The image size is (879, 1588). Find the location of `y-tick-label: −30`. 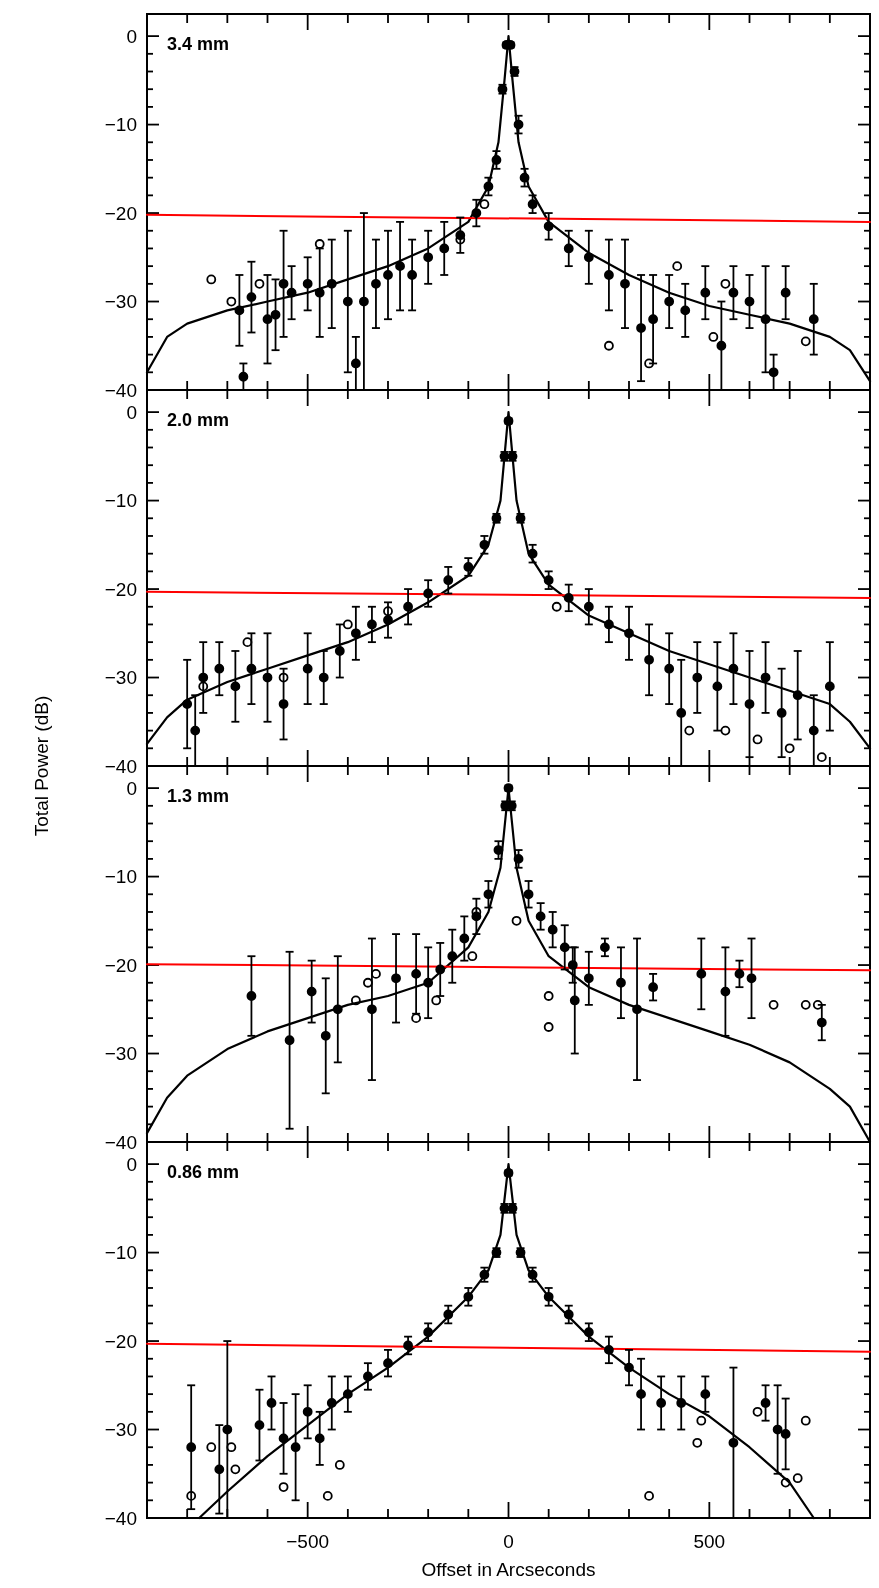

y-tick-label: −30 is located at coordinates (120, 1054).